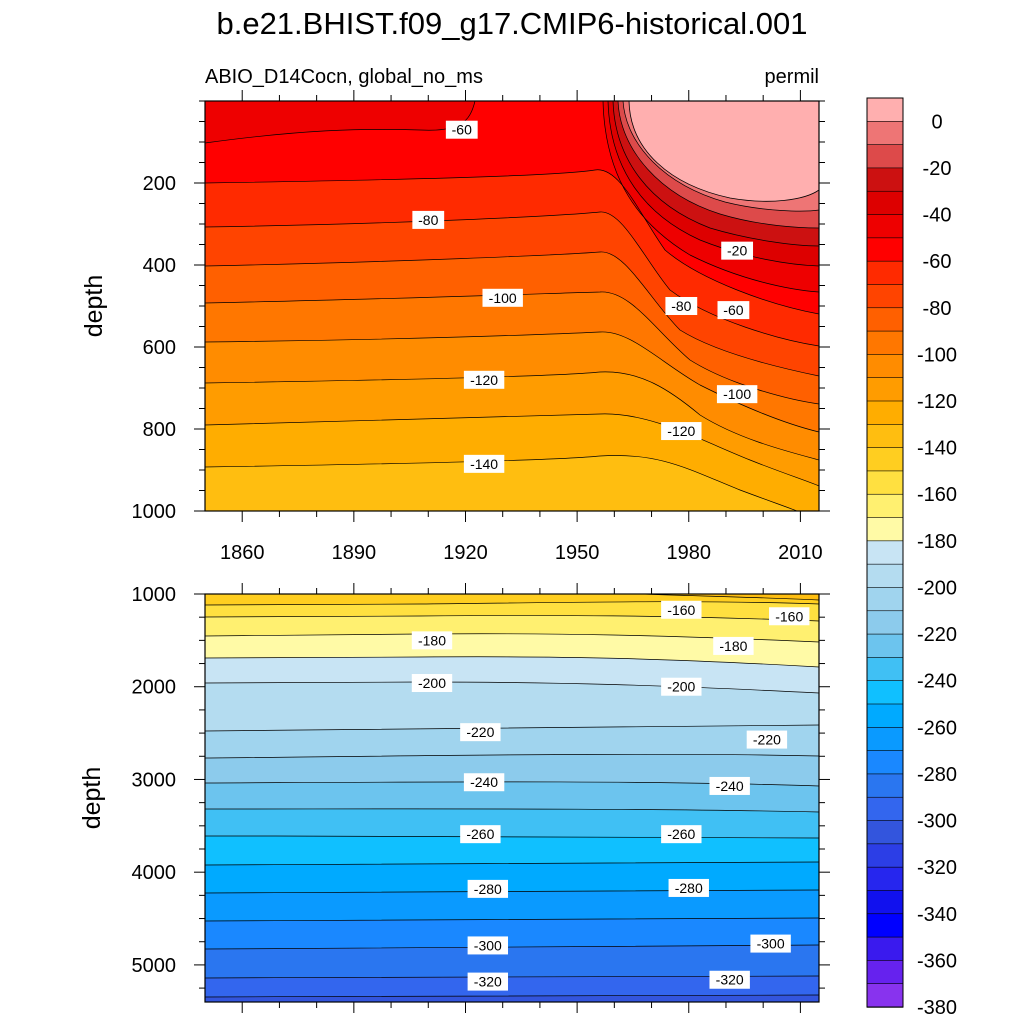 This screenshot has height=1029, width=1024. What do you see at coordinates (585, 296) in the screenshot?
I see `top-contour-labels: -60 -80 -100 -120 -140 -20 -60 -80 -100 -120` at bounding box center [585, 296].